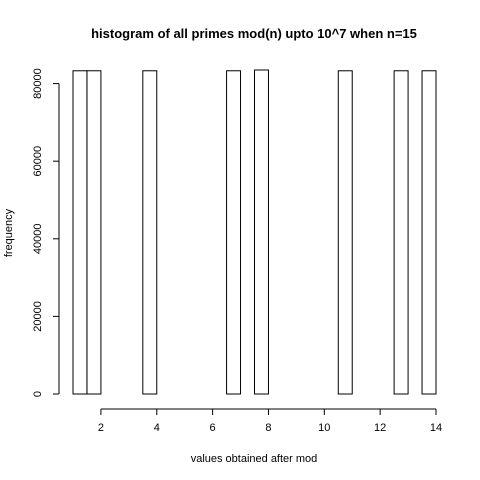 This screenshot has width=480, height=480. Describe the element at coordinates (38, 83) in the screenshot. I see `y-tick-label: 80000` at that location.